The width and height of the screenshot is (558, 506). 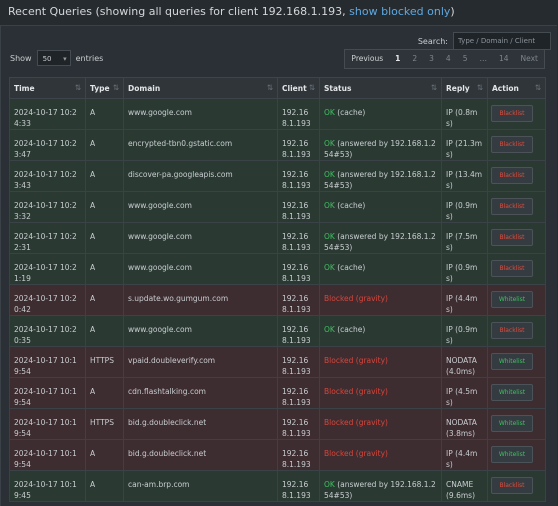 I want to click on reply: NODATA (4.0ms), so click(x=464, y=362).